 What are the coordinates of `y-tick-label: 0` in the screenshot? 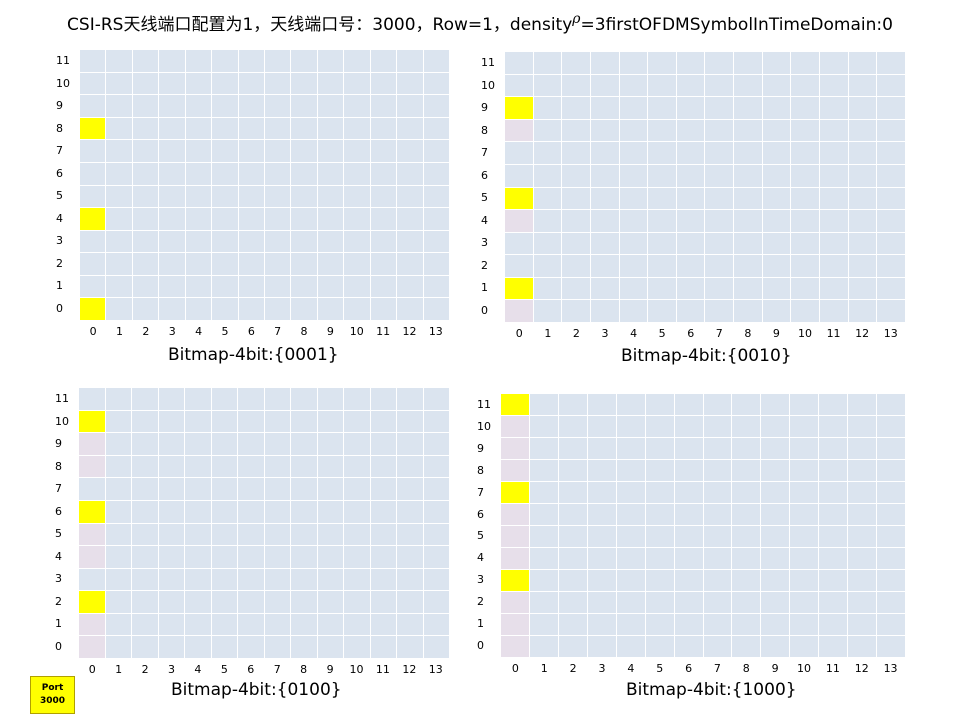 It's located at (58, 646).